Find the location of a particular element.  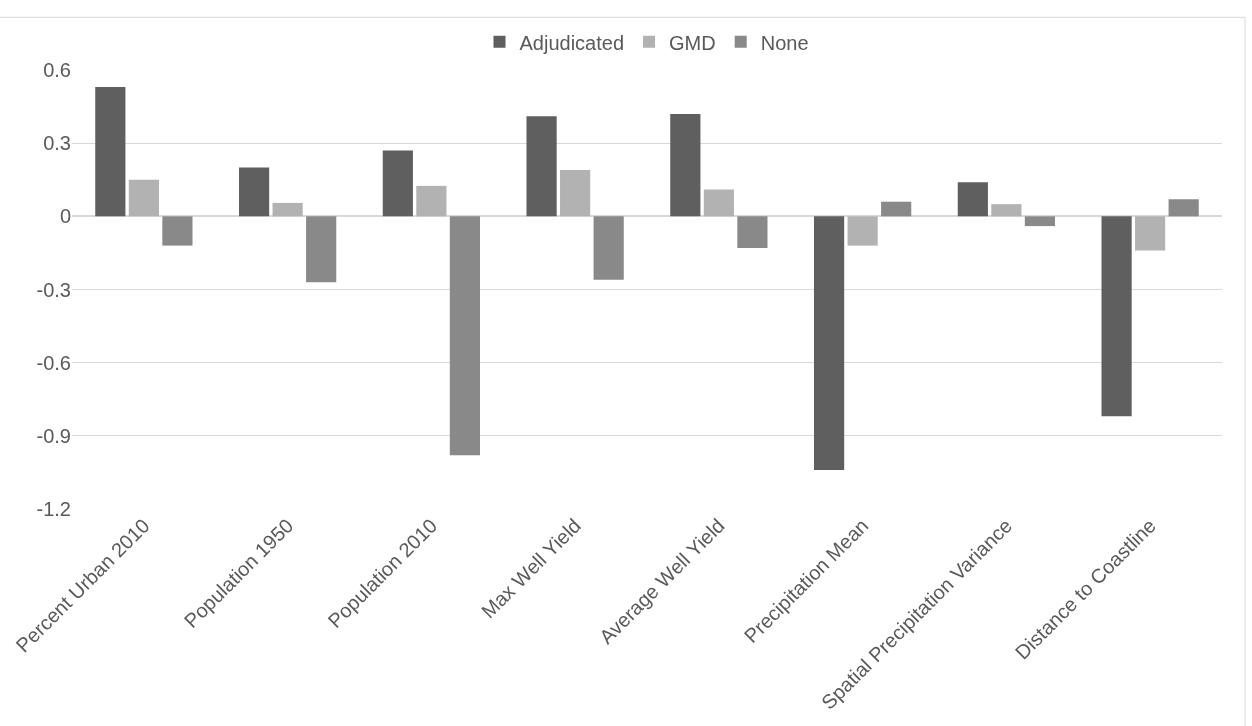

legend-label: None is located at coordinates (784, 42).